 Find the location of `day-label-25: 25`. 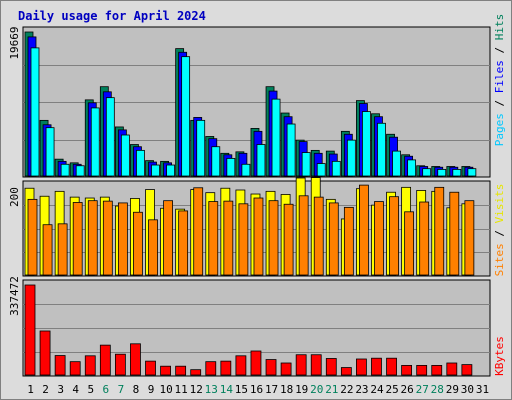

day-label-25: 25 is located at coordinates (391, 389).